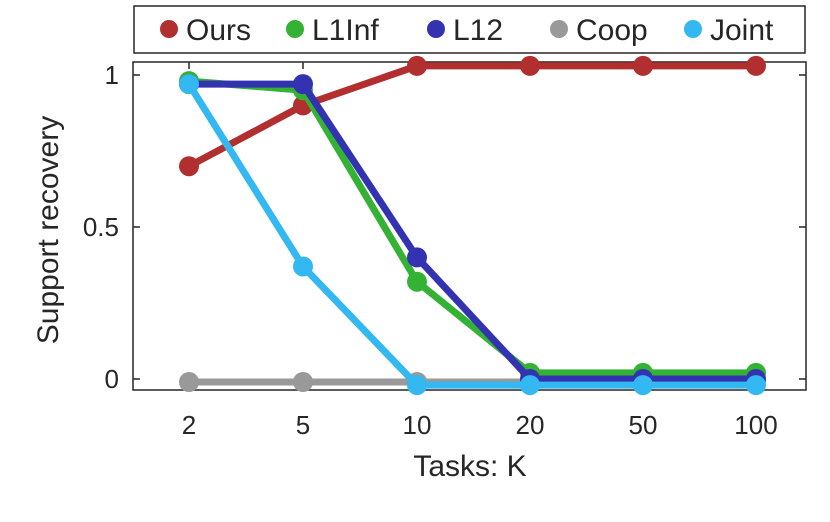 This screenshot has width=830, height=522. Describe the element at coordinates (612, 30) in the screenshot. I see `legend-label: Coop` at that location.